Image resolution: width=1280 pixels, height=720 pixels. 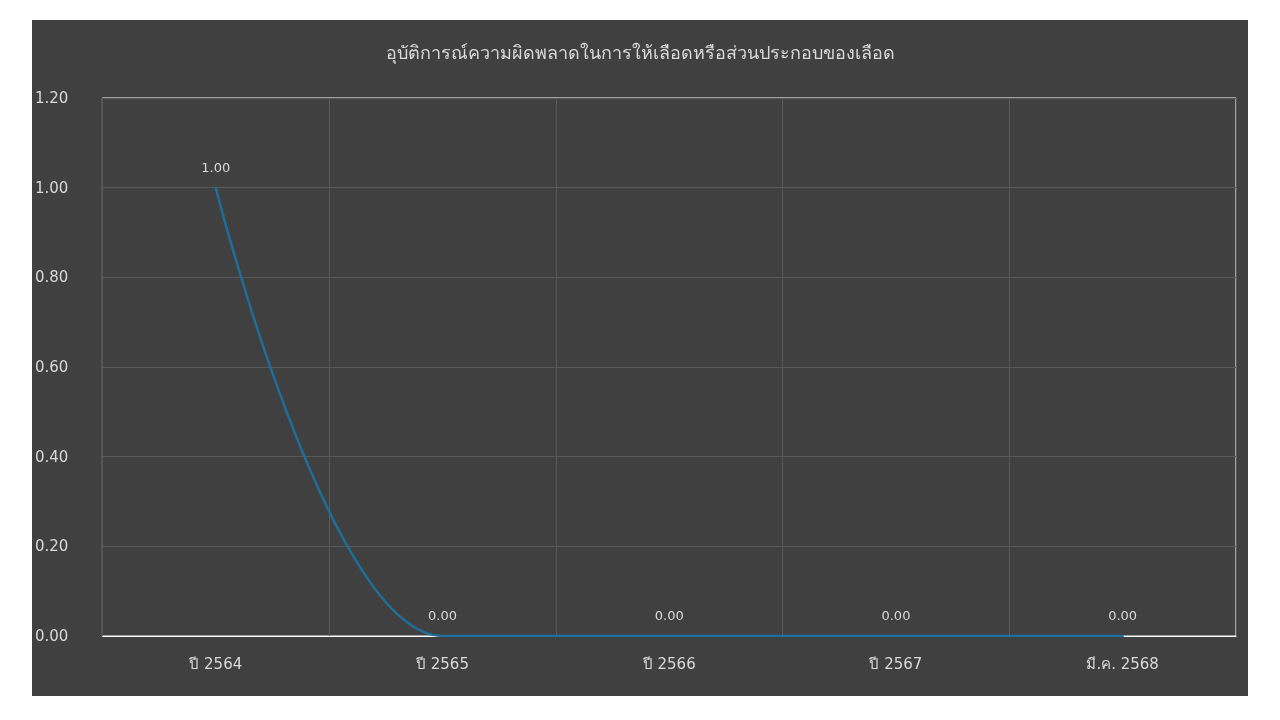 I want to click on chart-title: อุบัติการณ์ความผิดพลาดในการให้เลือดหรือส่วนประกอบของเลือด, so click(x=640, y=52).